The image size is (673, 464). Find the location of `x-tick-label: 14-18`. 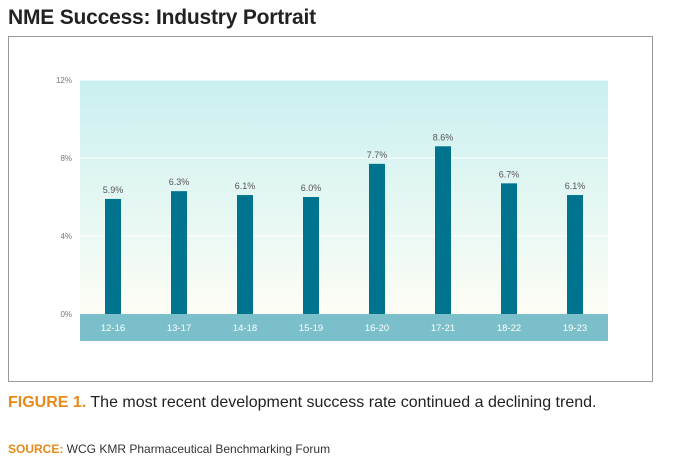

x-tick-label: 14-18 is located at coordinates (245, 328).